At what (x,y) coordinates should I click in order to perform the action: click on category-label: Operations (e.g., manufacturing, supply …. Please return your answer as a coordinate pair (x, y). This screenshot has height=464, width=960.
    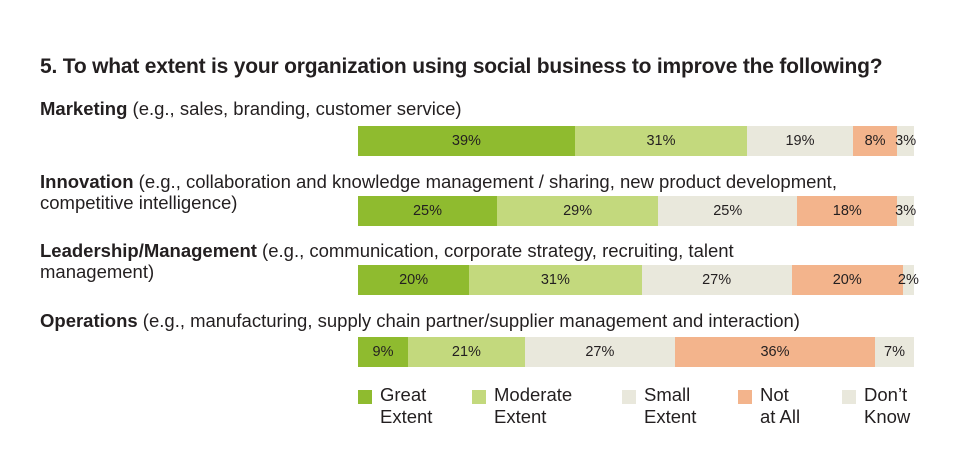
    Looking at the image, I should click on (420, 320).